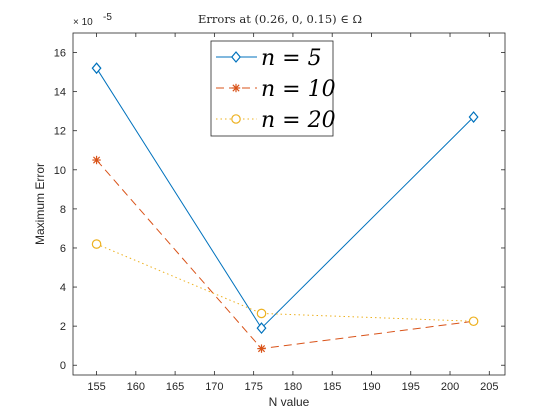  Describe the element at coordinates (291, 58) in the screenshot. I see `legend-label: n = 5` at that location.